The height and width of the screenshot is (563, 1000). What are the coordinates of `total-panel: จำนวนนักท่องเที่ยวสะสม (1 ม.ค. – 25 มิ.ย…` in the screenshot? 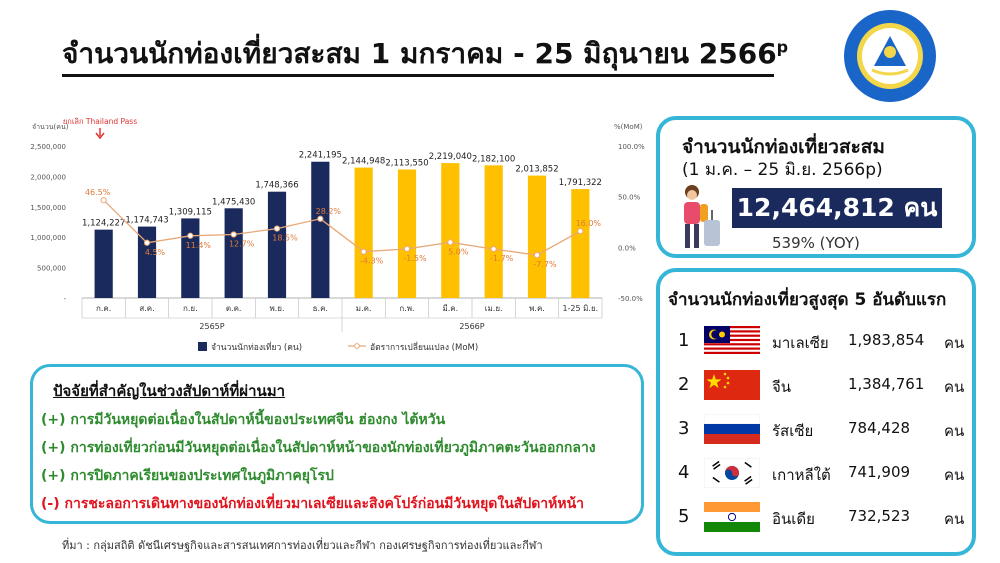 It's located at (816, 187).